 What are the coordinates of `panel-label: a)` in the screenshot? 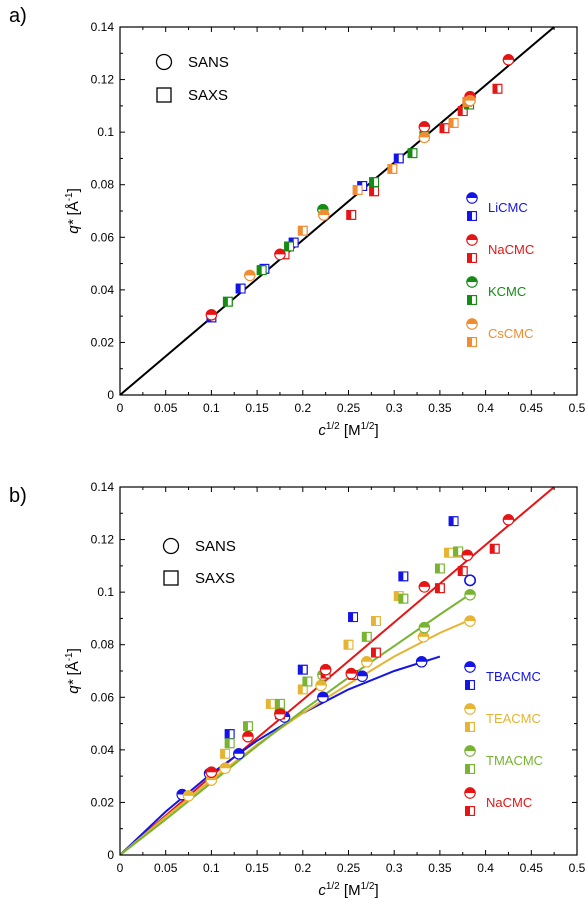 It's located at (18, 16).